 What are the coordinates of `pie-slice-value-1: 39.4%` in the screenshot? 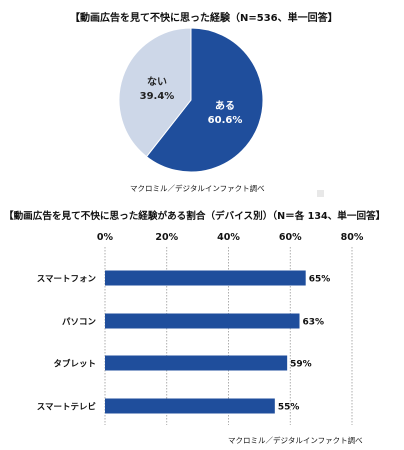 It's located at (157, 96).